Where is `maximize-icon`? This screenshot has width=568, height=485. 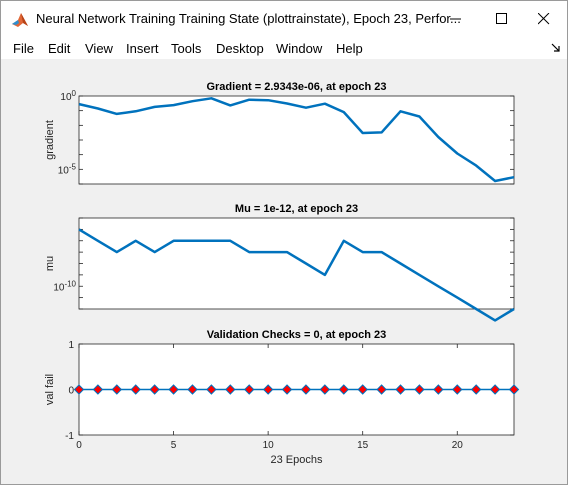
maximize-icon is located at coordinates (501, 18).